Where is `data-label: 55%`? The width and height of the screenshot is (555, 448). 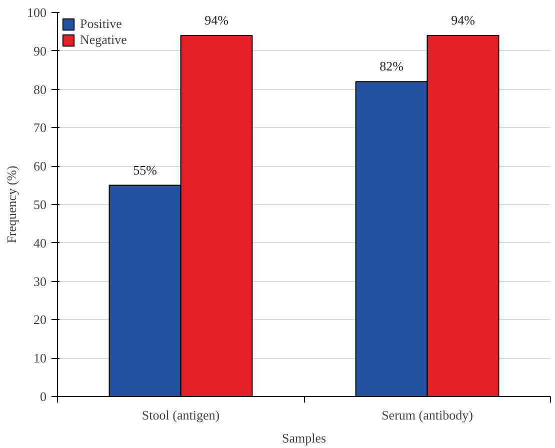 data-label: 55% is located at coordinates (145, 170).